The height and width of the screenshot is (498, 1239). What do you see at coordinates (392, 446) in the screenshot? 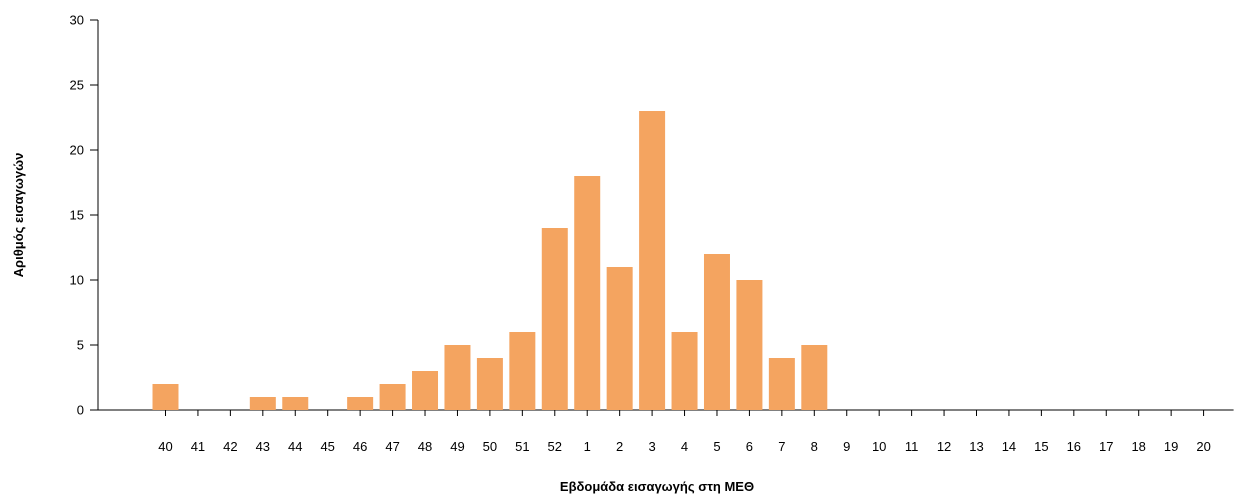
I see `x-tick-label: 47` at bounding box center [392, 446].